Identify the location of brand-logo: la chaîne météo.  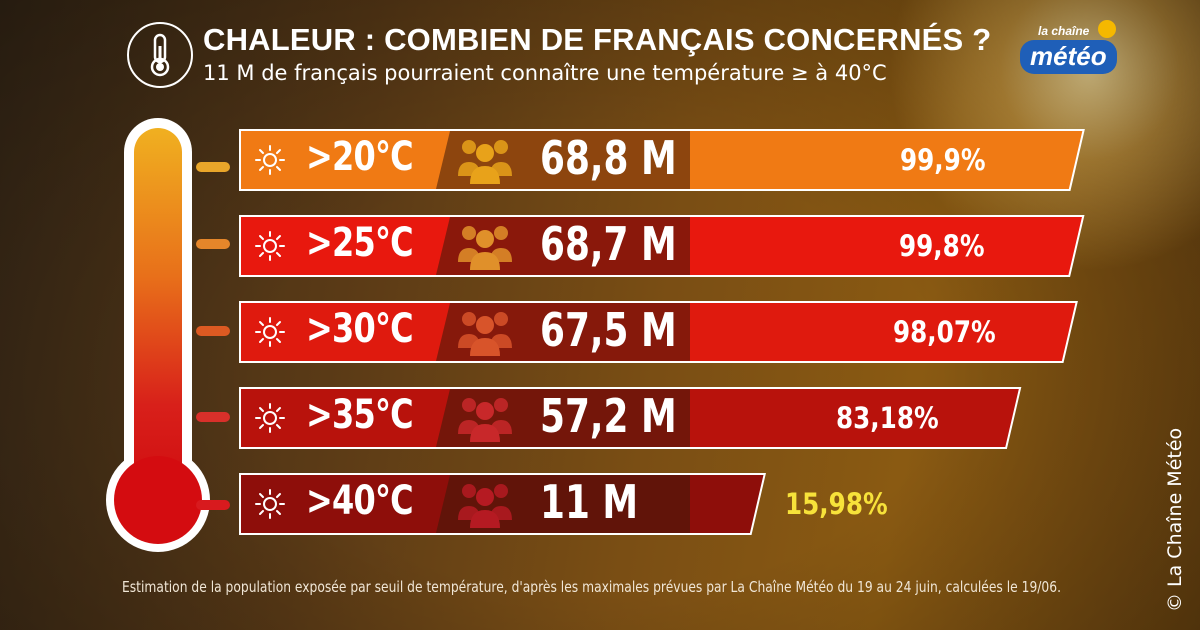
(1067, 50).